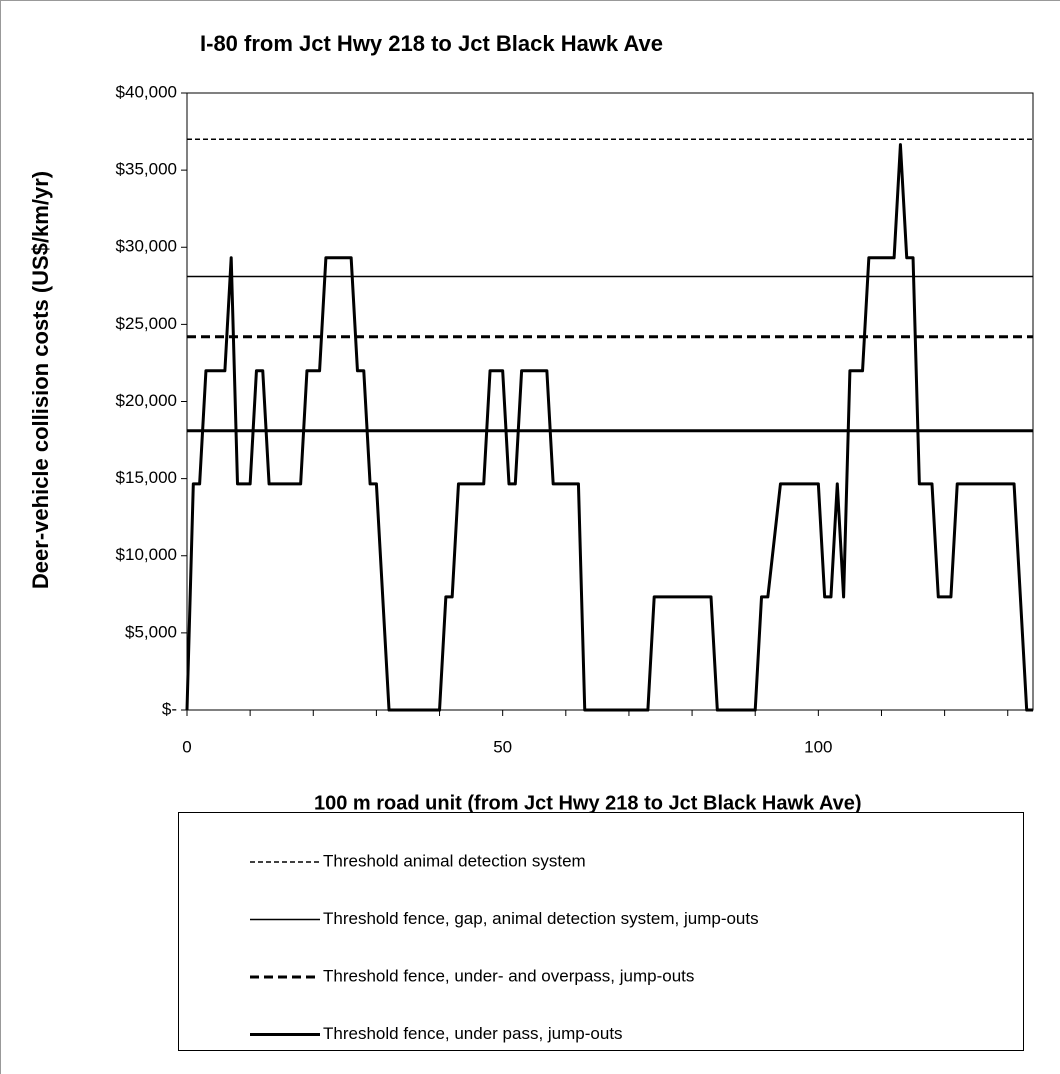 This screenshot has height=1074, width=1060. What do you see at coordinates (151, 631) in the screenshot?
I see `y-tick-label: $5,000` at bounding box center [151, 631].